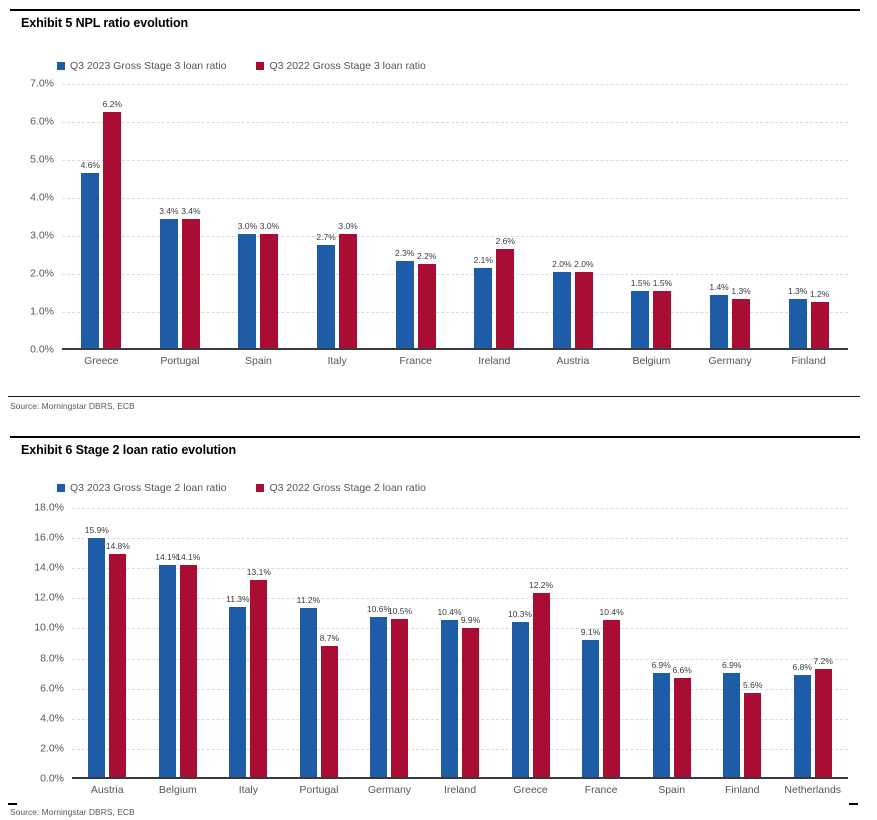 The image size is (877, 820). I want to click on bar-group-spain: 6.9% 6.6%, so click(671, 718).